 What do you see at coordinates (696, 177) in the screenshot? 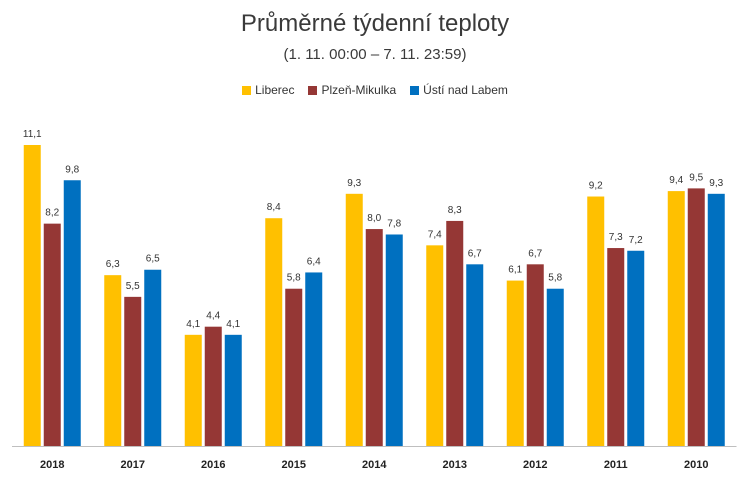
I see `data-label-2010-1: 9,5` at bounding box center [696, 177].